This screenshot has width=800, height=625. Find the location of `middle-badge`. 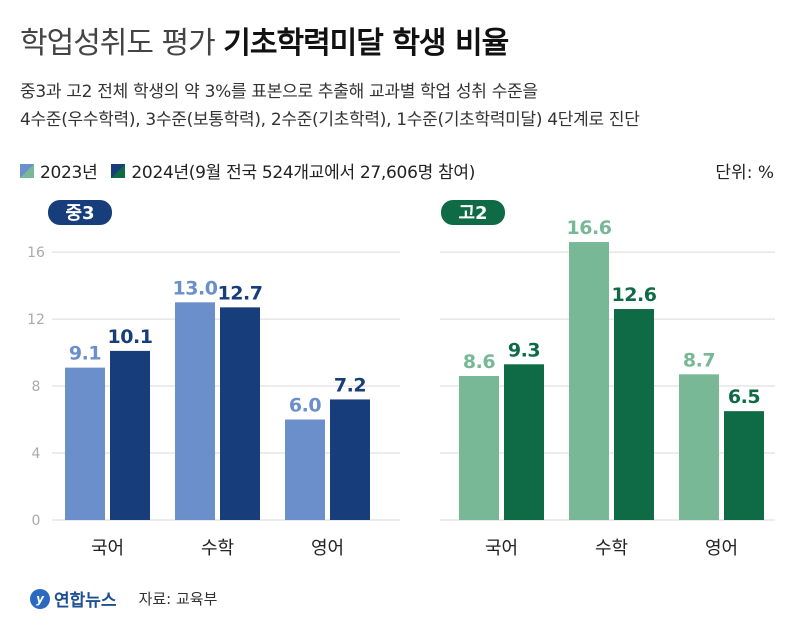

middle-badge is located at coordinates (80, 212).